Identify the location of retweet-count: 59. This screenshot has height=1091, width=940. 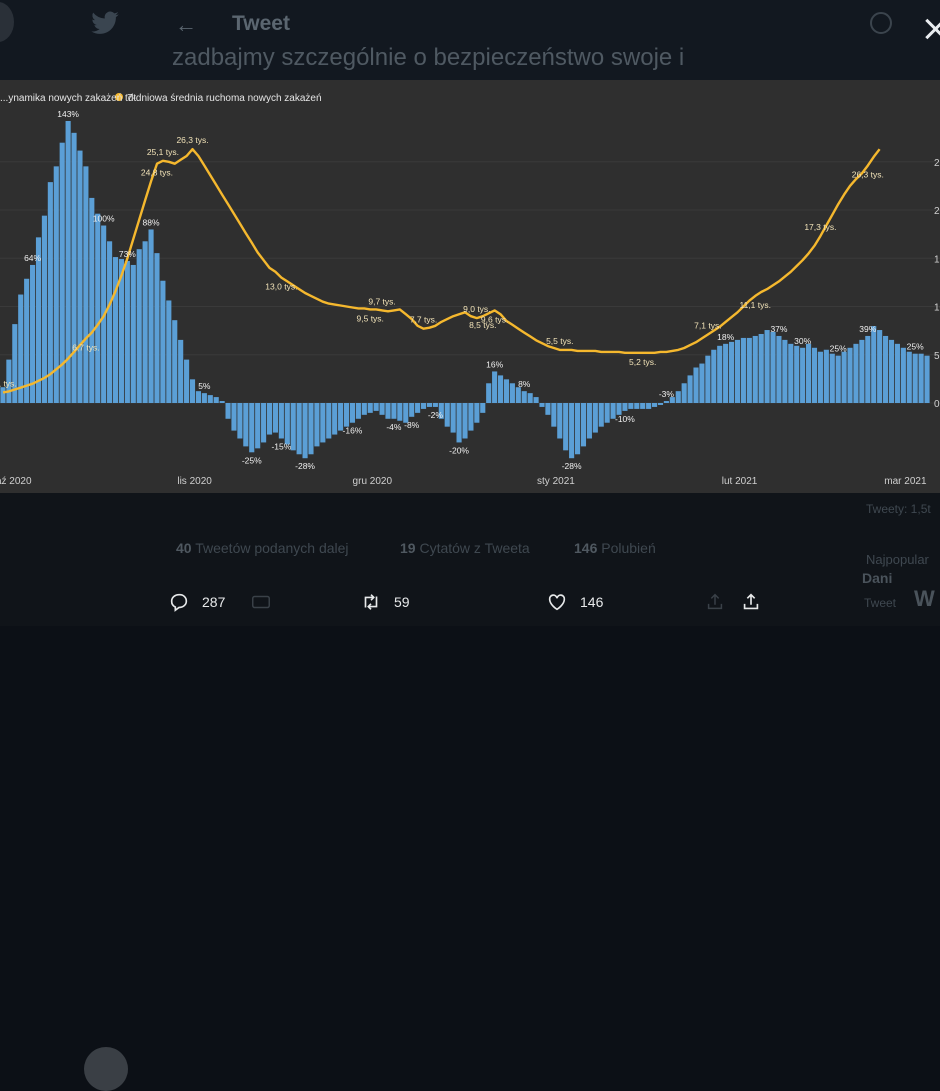
(402, 602).